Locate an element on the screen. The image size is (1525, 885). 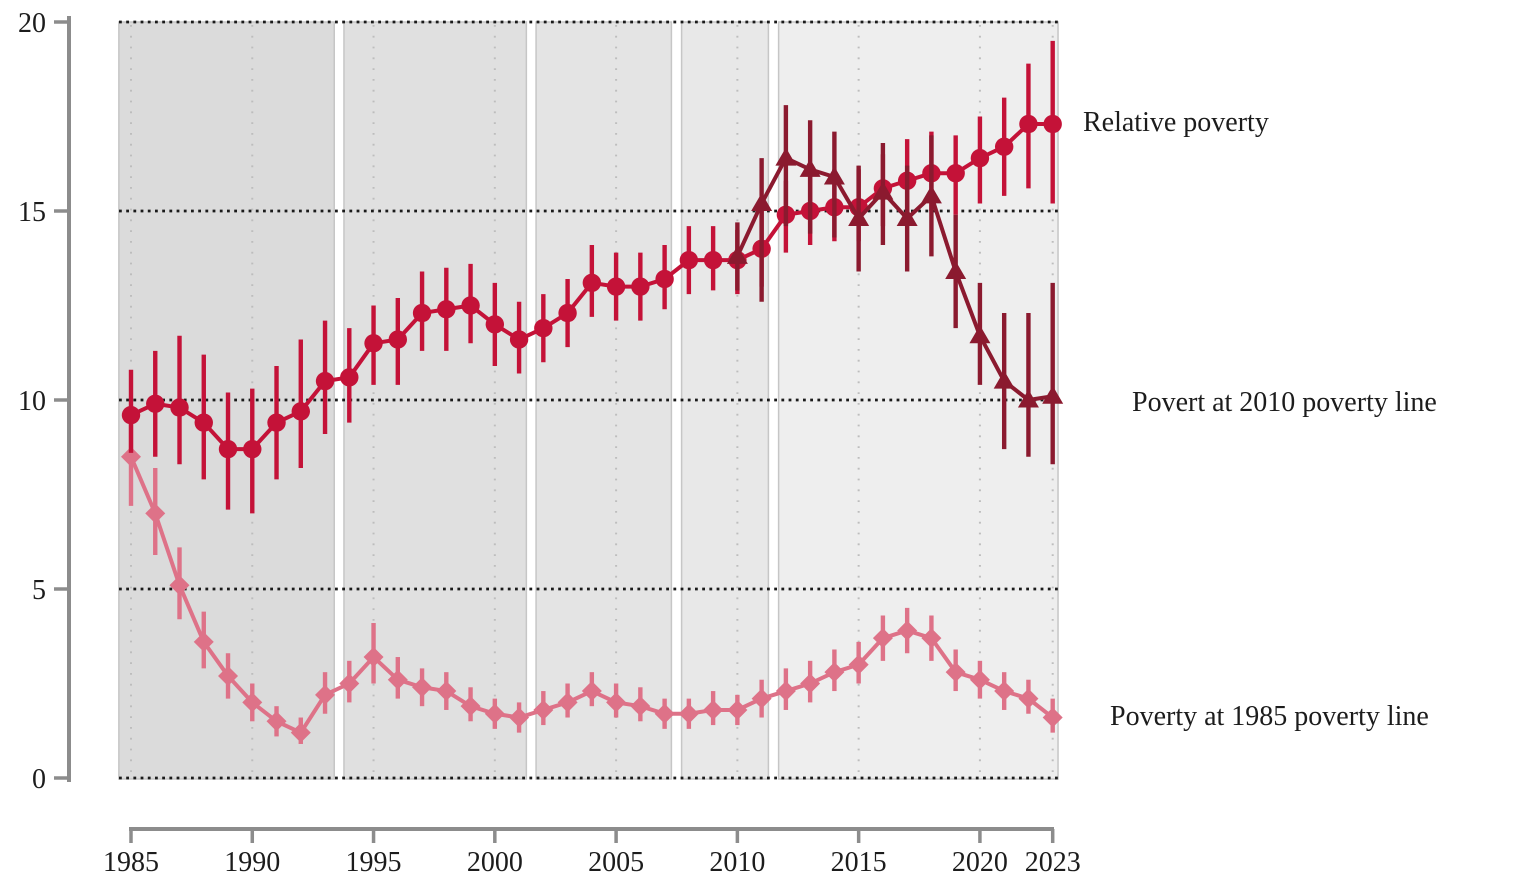
x-tick-label: 1990 is located at coordinates (252, 862).